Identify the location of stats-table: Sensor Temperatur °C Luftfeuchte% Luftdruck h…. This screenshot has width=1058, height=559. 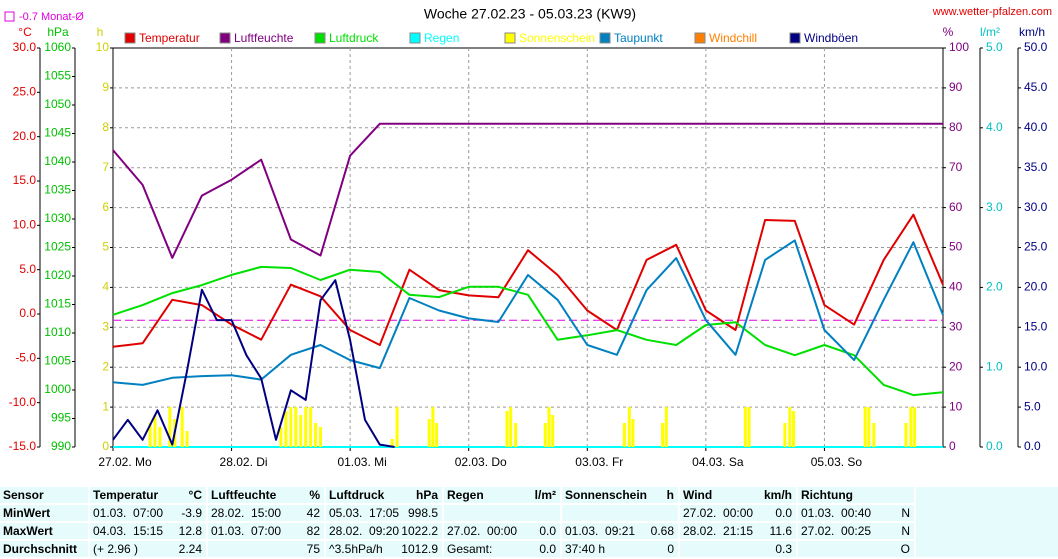
(529, 523).